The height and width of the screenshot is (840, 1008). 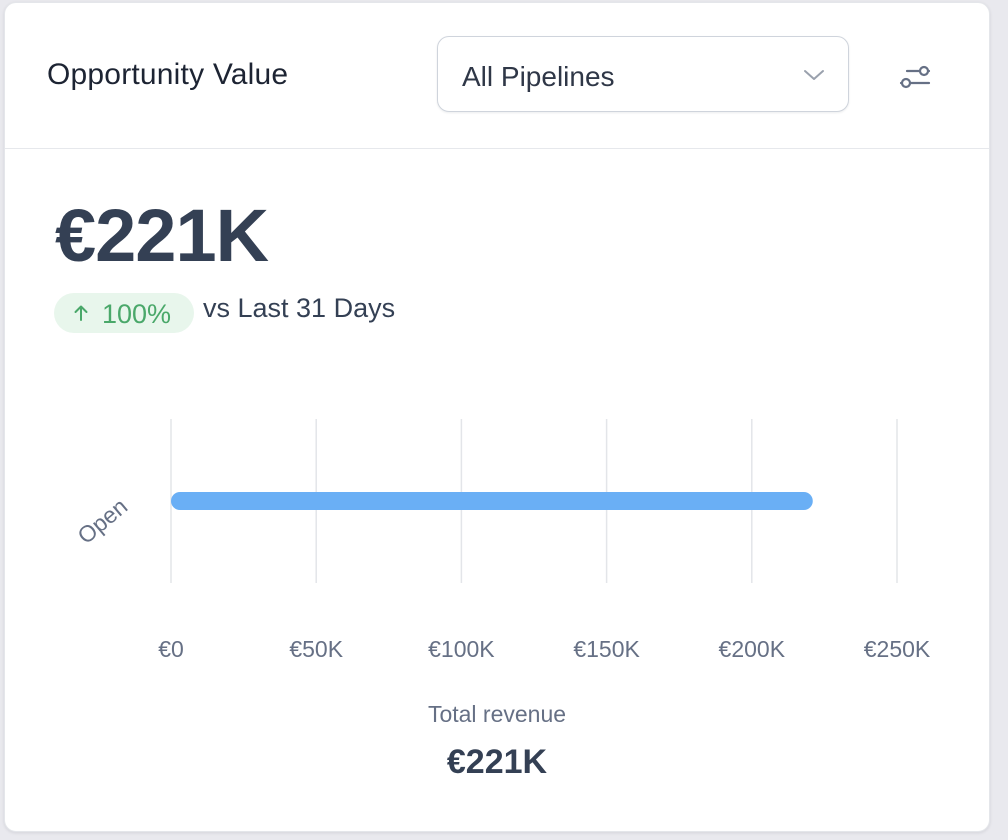 I want to click on x-tick-label: €50K, so click(x=316, y=649).